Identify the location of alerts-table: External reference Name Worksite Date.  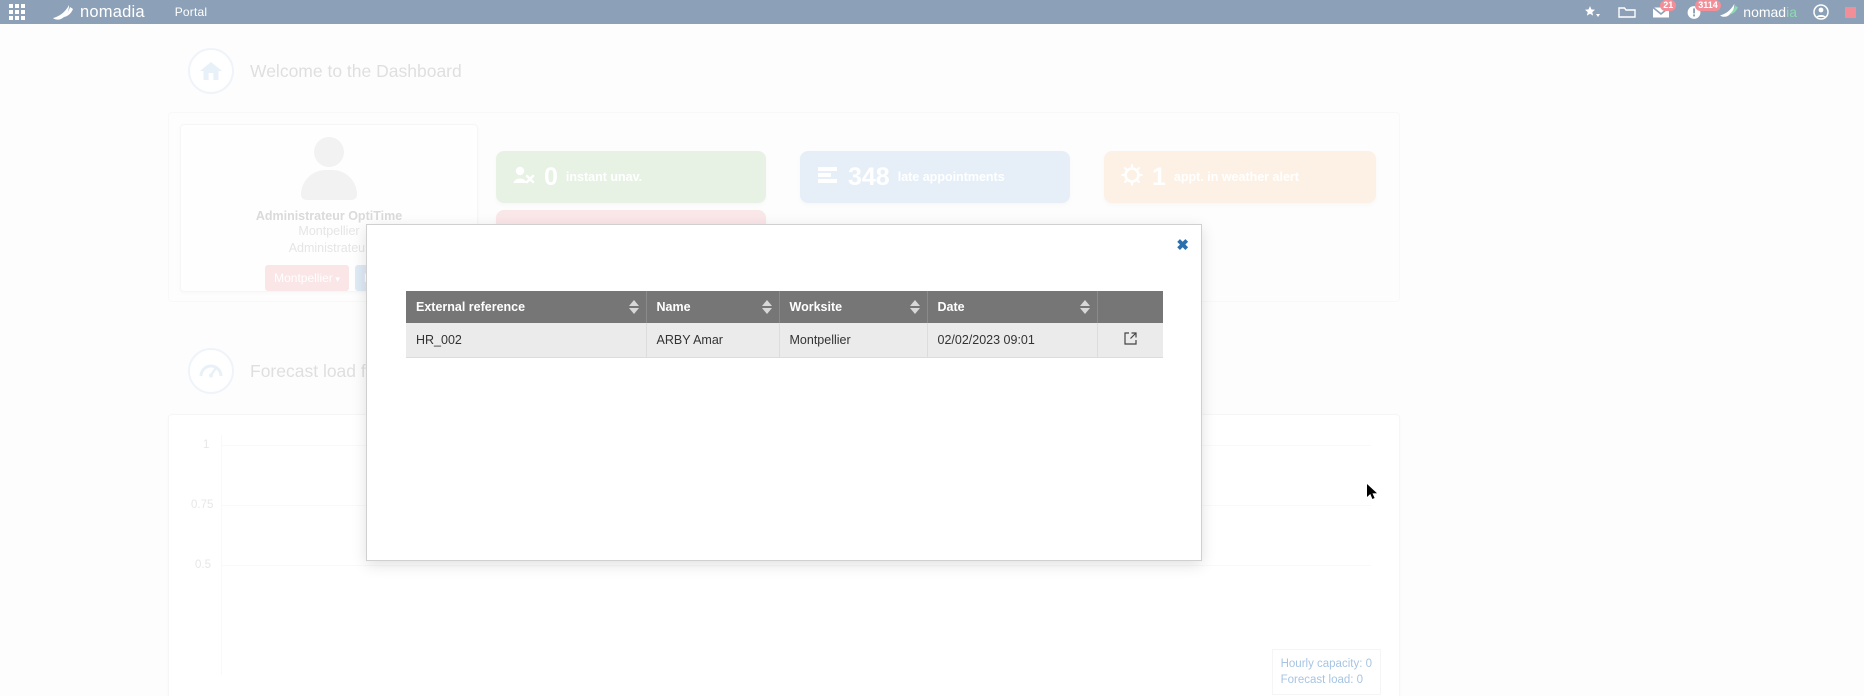
(784, 324).